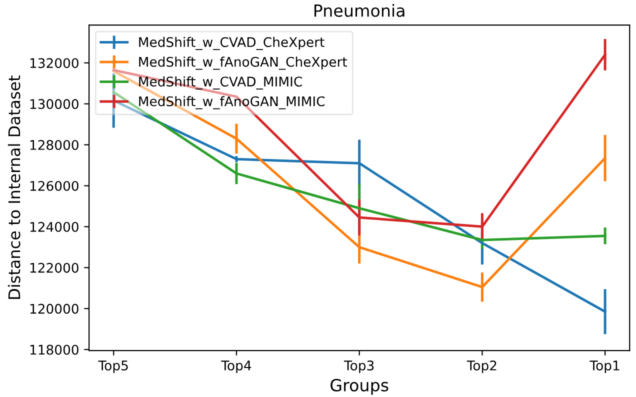 Image resolution: width=636 pixels, height=397 pixels. Describe the element at coordinates (54, 63) in the screenshot. I see `y-tick-label: 132000` at that location.